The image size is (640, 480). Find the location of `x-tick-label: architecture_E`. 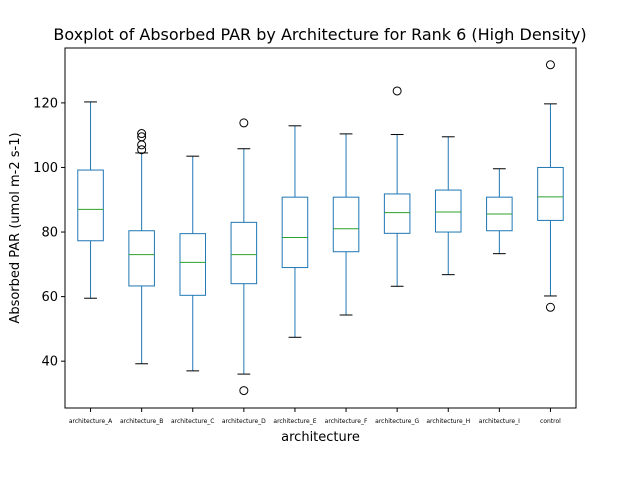

x-tick-label: architecture_E is located at coordinates (294, 421).